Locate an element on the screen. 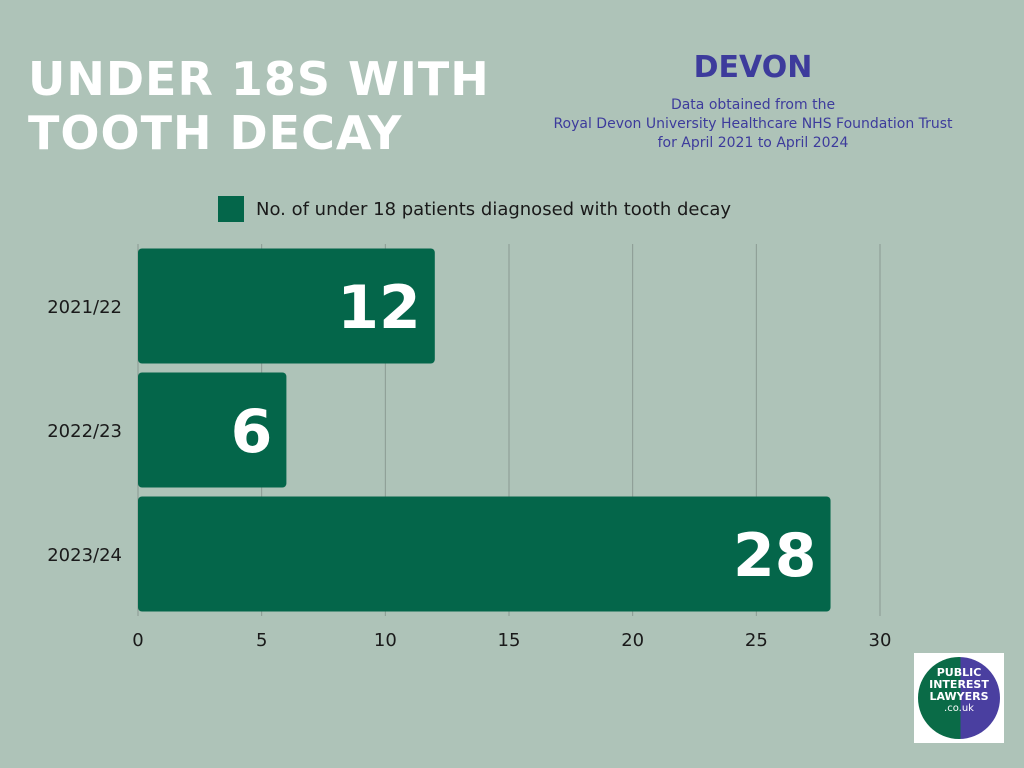  x-tick-label-15: 15 is located at coordinates (509, 640).